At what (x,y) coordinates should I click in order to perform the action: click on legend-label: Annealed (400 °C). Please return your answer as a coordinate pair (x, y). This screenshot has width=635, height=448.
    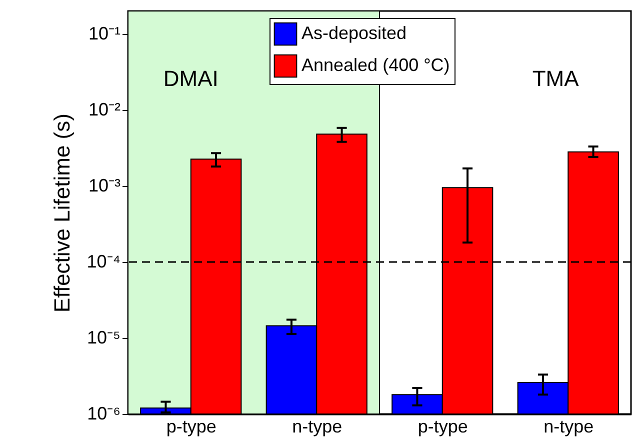
    Looking at the image, I should click on (376, 65).